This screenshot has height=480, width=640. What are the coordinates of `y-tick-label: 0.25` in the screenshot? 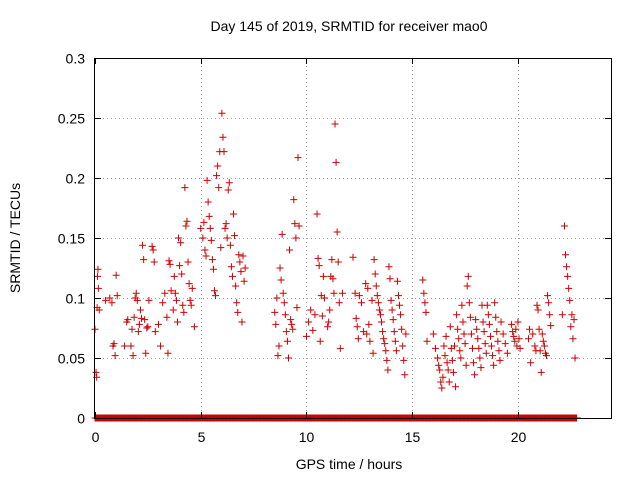 It's located at (71, 119).